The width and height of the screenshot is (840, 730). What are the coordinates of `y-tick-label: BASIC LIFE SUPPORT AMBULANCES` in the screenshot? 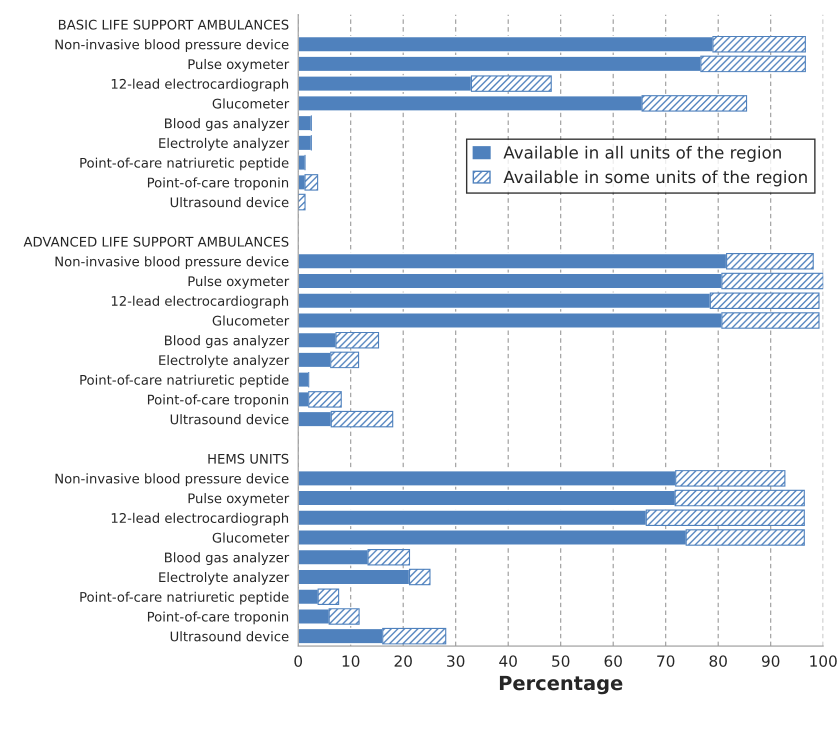 It's located at (173, 25).